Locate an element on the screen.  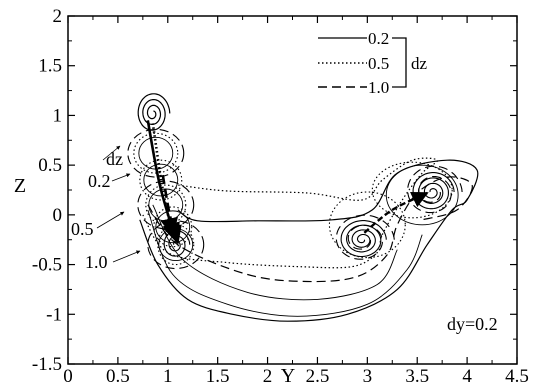
x-tick-label: 2 is located at coordinates (268, 374).